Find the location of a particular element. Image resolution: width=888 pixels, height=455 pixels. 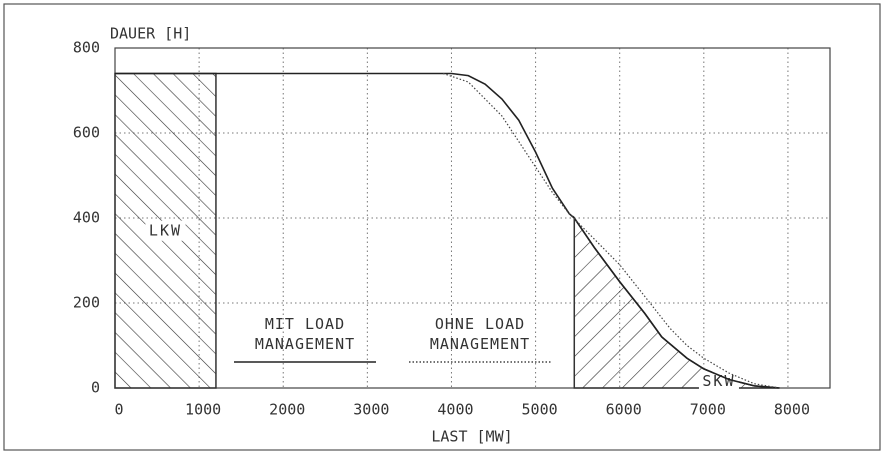

legend-label: MIT LOAD MANAGEMENT is located at coordinates (305, 334).